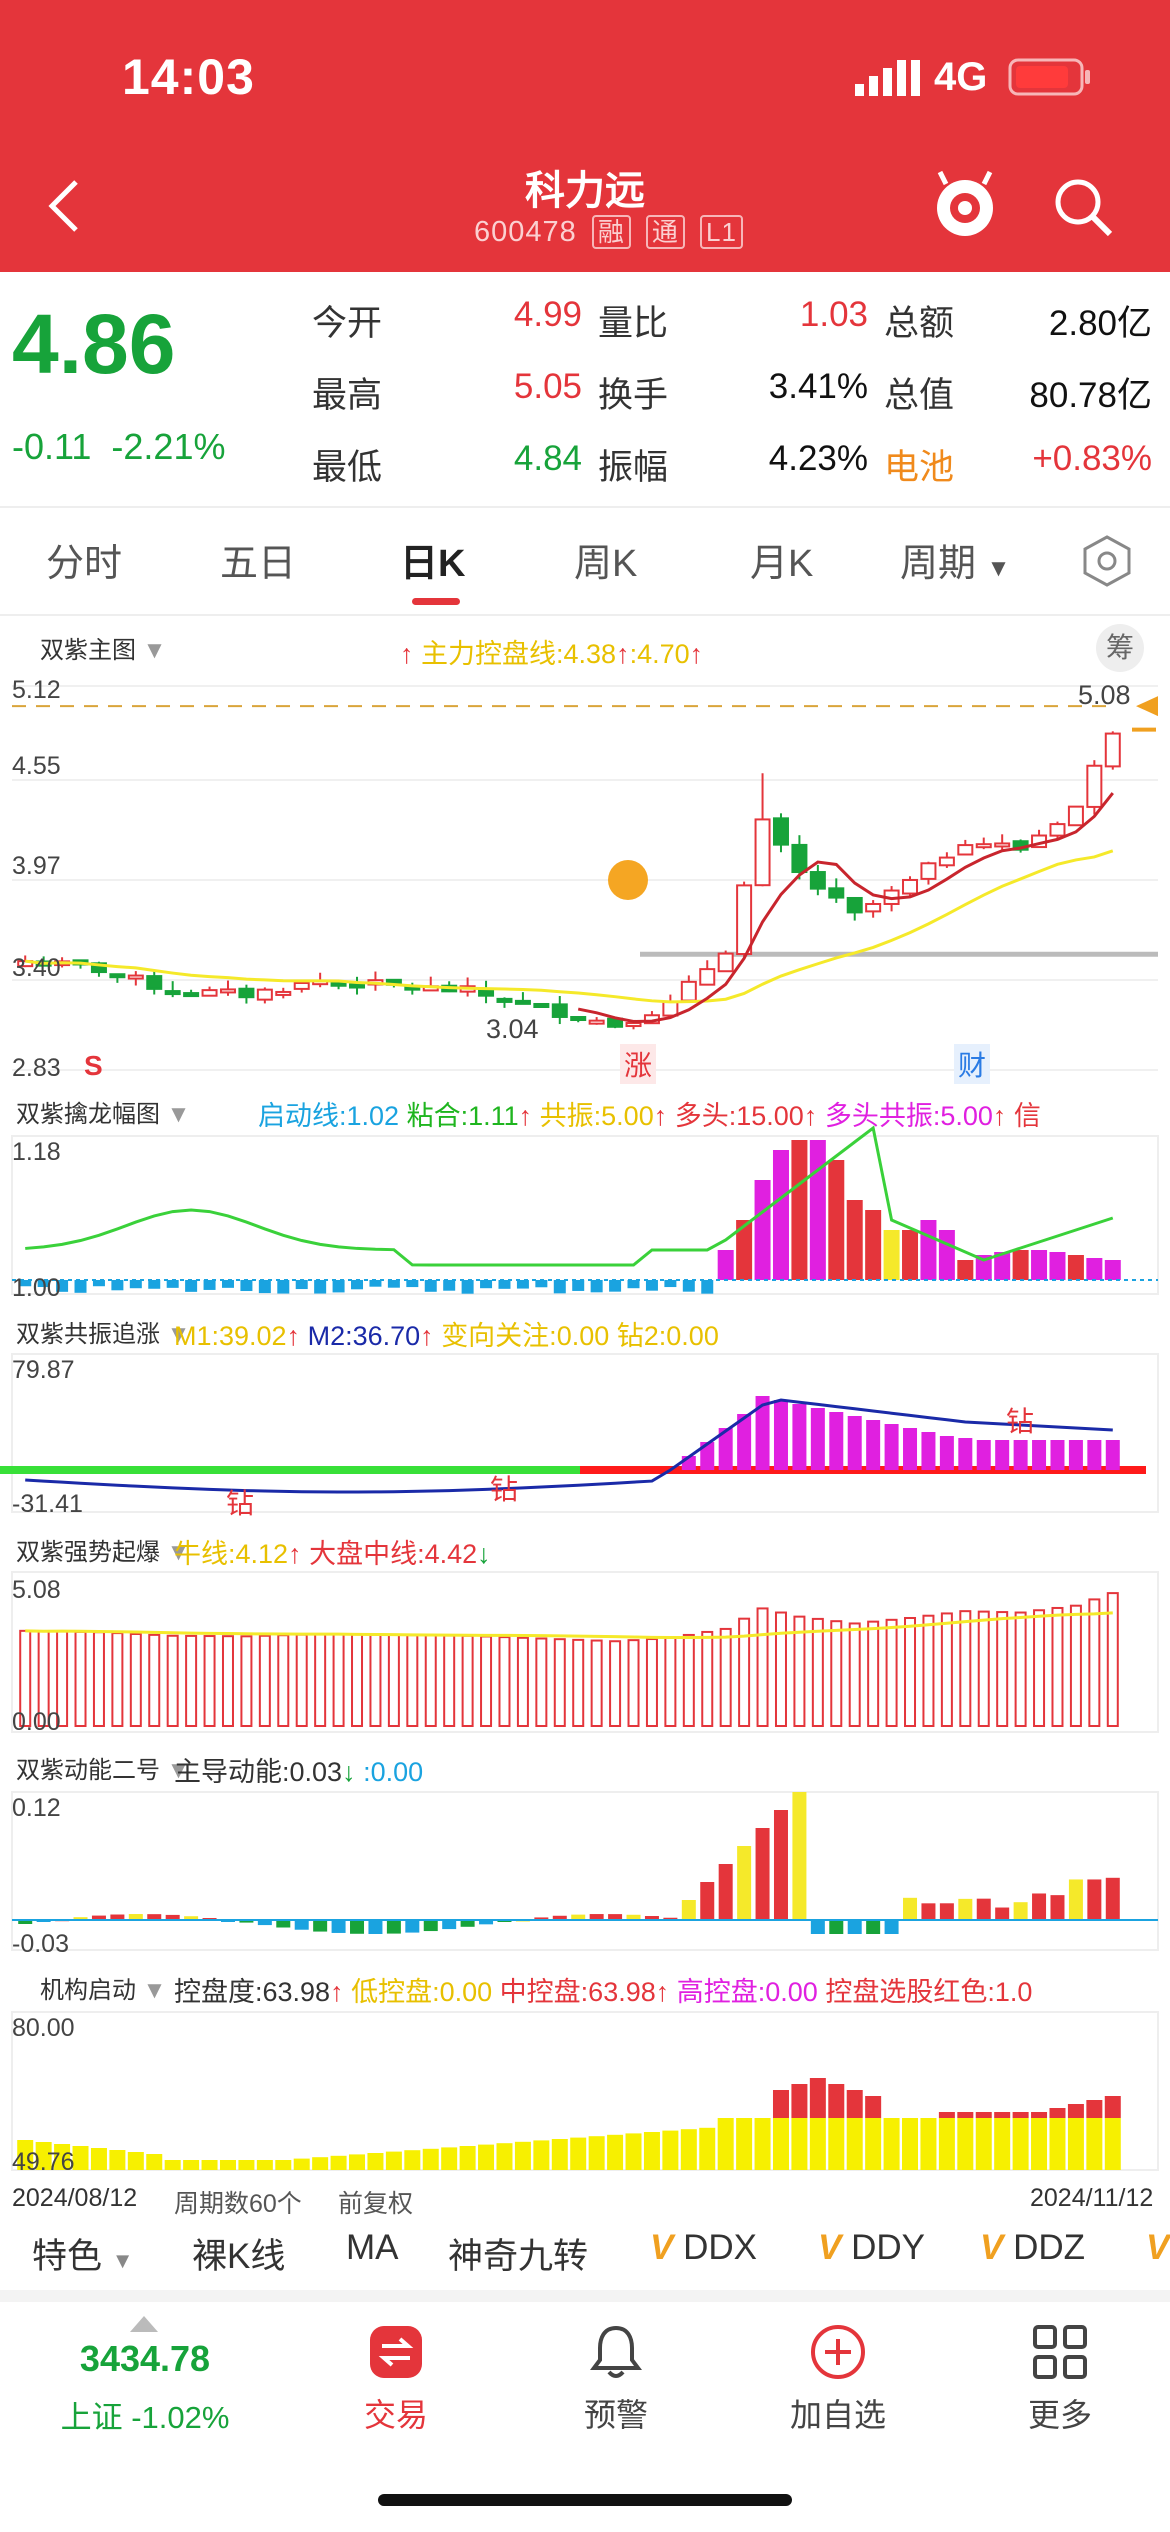  Describe the element at coordinates (239, 2256) in the screenshot. I see `feature-naked-k: 裸K线` at that location.